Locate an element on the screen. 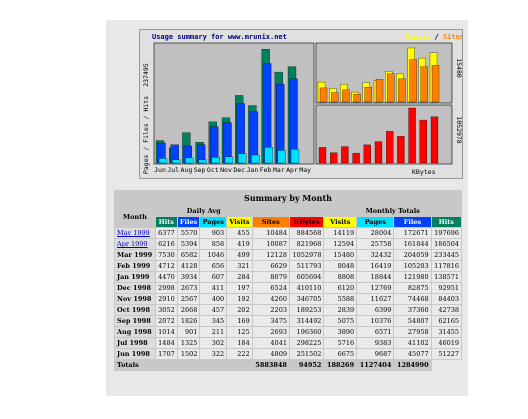 The height and width of the screenshot is (419, 528). value-cell: 321 is located at coordinates (239, 266).